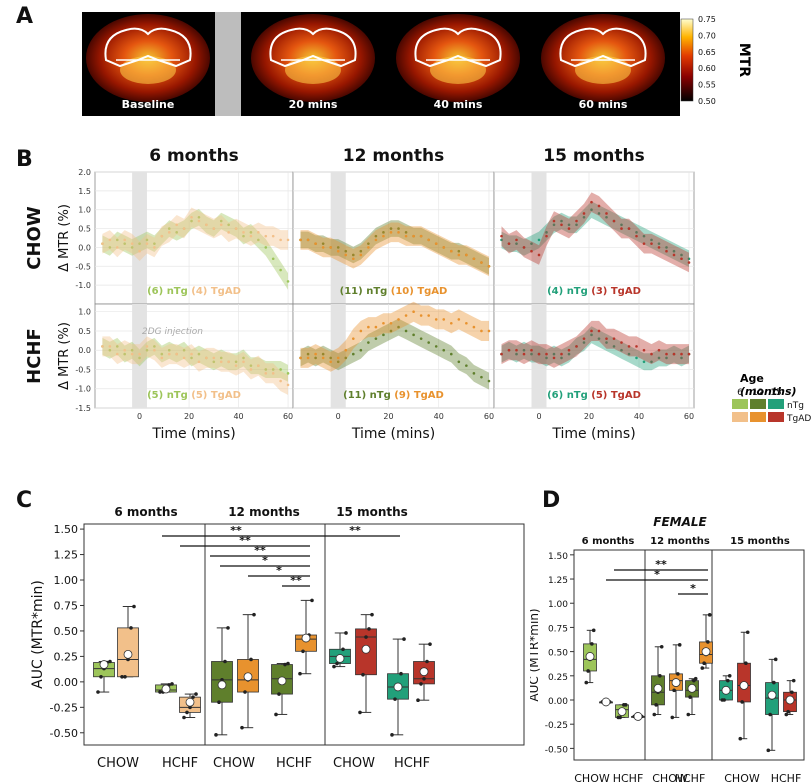  What do you see at coordinates (24, 159) in the screenshot?
I see `panel-label-b: B` at bounding box center [24, 159].